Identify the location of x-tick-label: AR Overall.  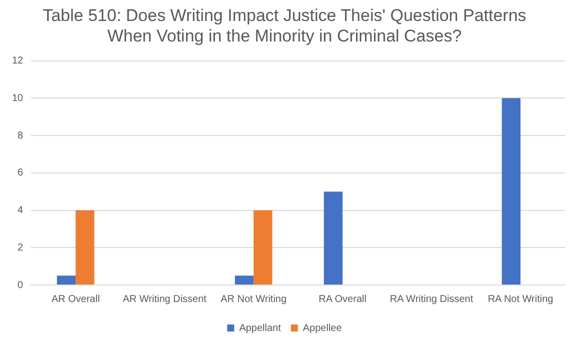
(75, 299).